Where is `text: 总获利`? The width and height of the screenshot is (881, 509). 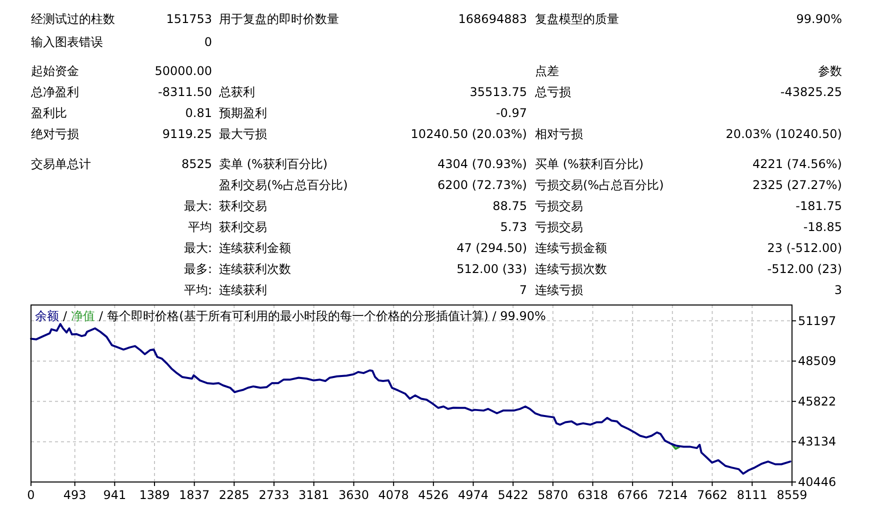 text: 总获利 is located at coordinates (236, 92).